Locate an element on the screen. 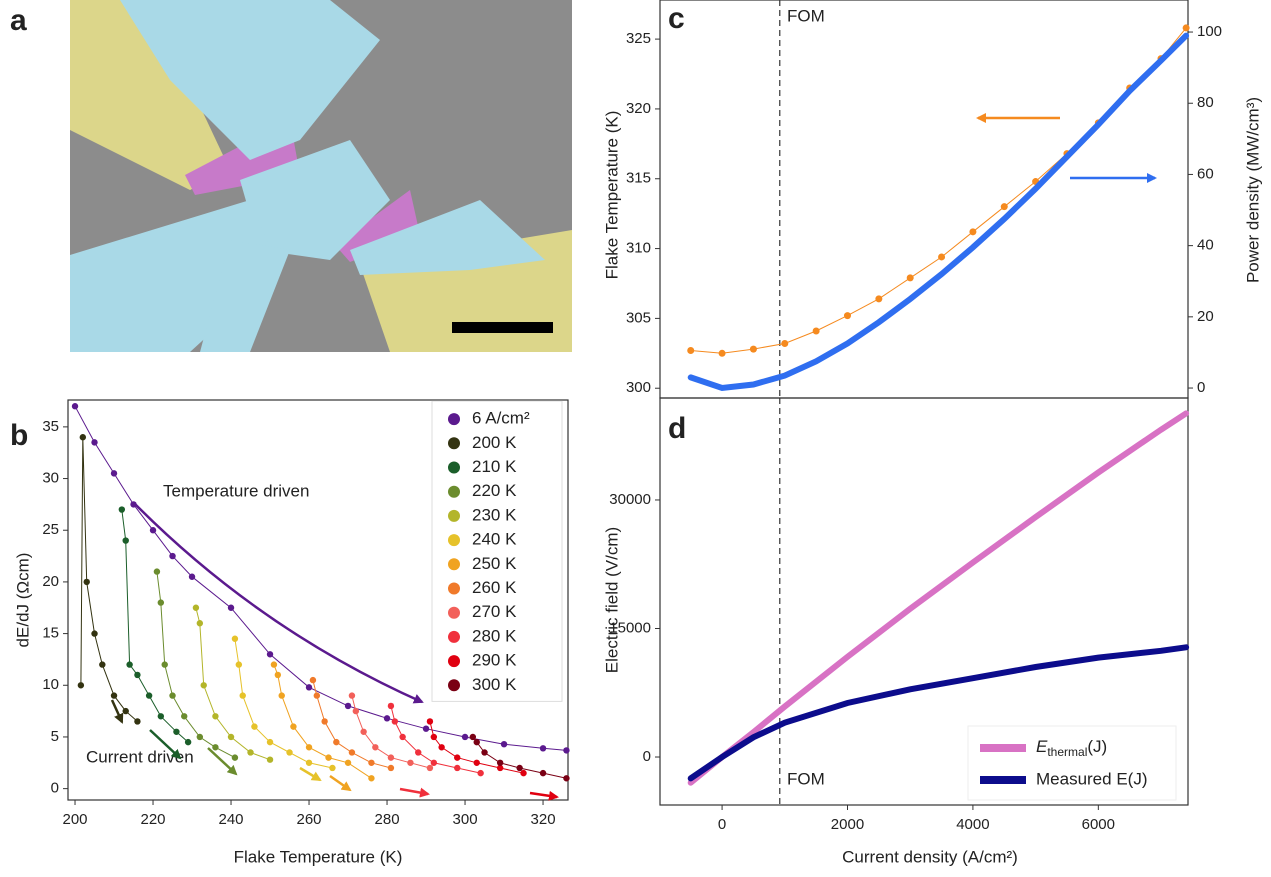  legend-label: 200 K is located at coordinates (494, 442).